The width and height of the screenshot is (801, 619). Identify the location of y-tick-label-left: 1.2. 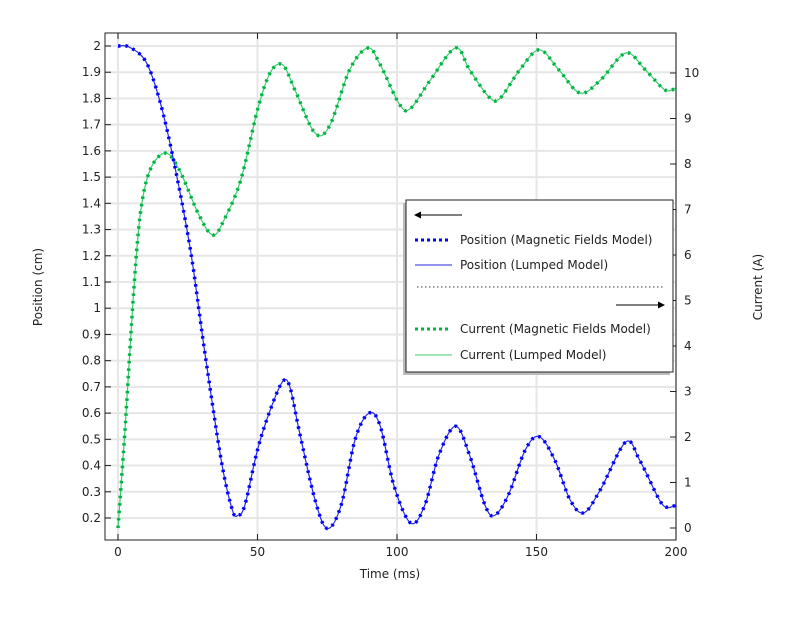
(91, 256).